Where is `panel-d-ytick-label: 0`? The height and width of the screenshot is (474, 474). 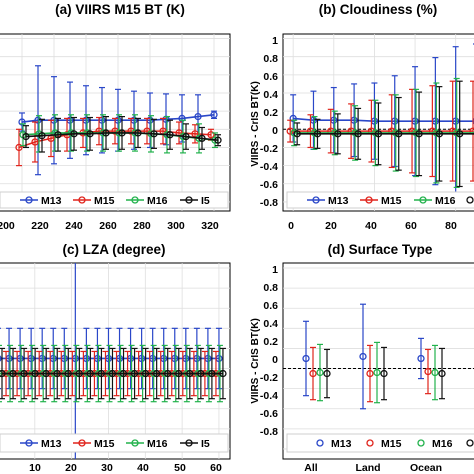 panel-d-ytick-label: 0 is located at coordinates (275, 360).